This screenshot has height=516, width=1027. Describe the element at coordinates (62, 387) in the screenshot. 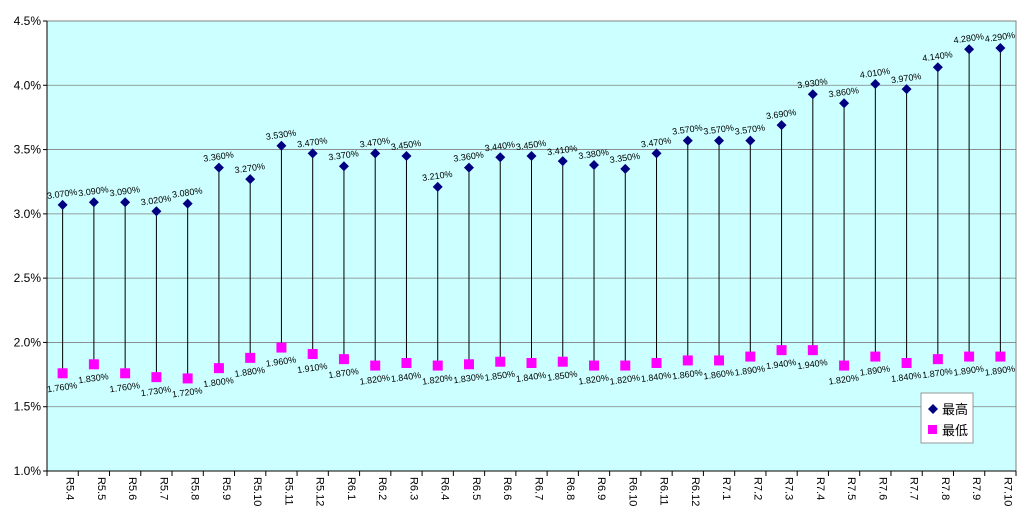

I see `low-data-label: 1.760%` at that location.